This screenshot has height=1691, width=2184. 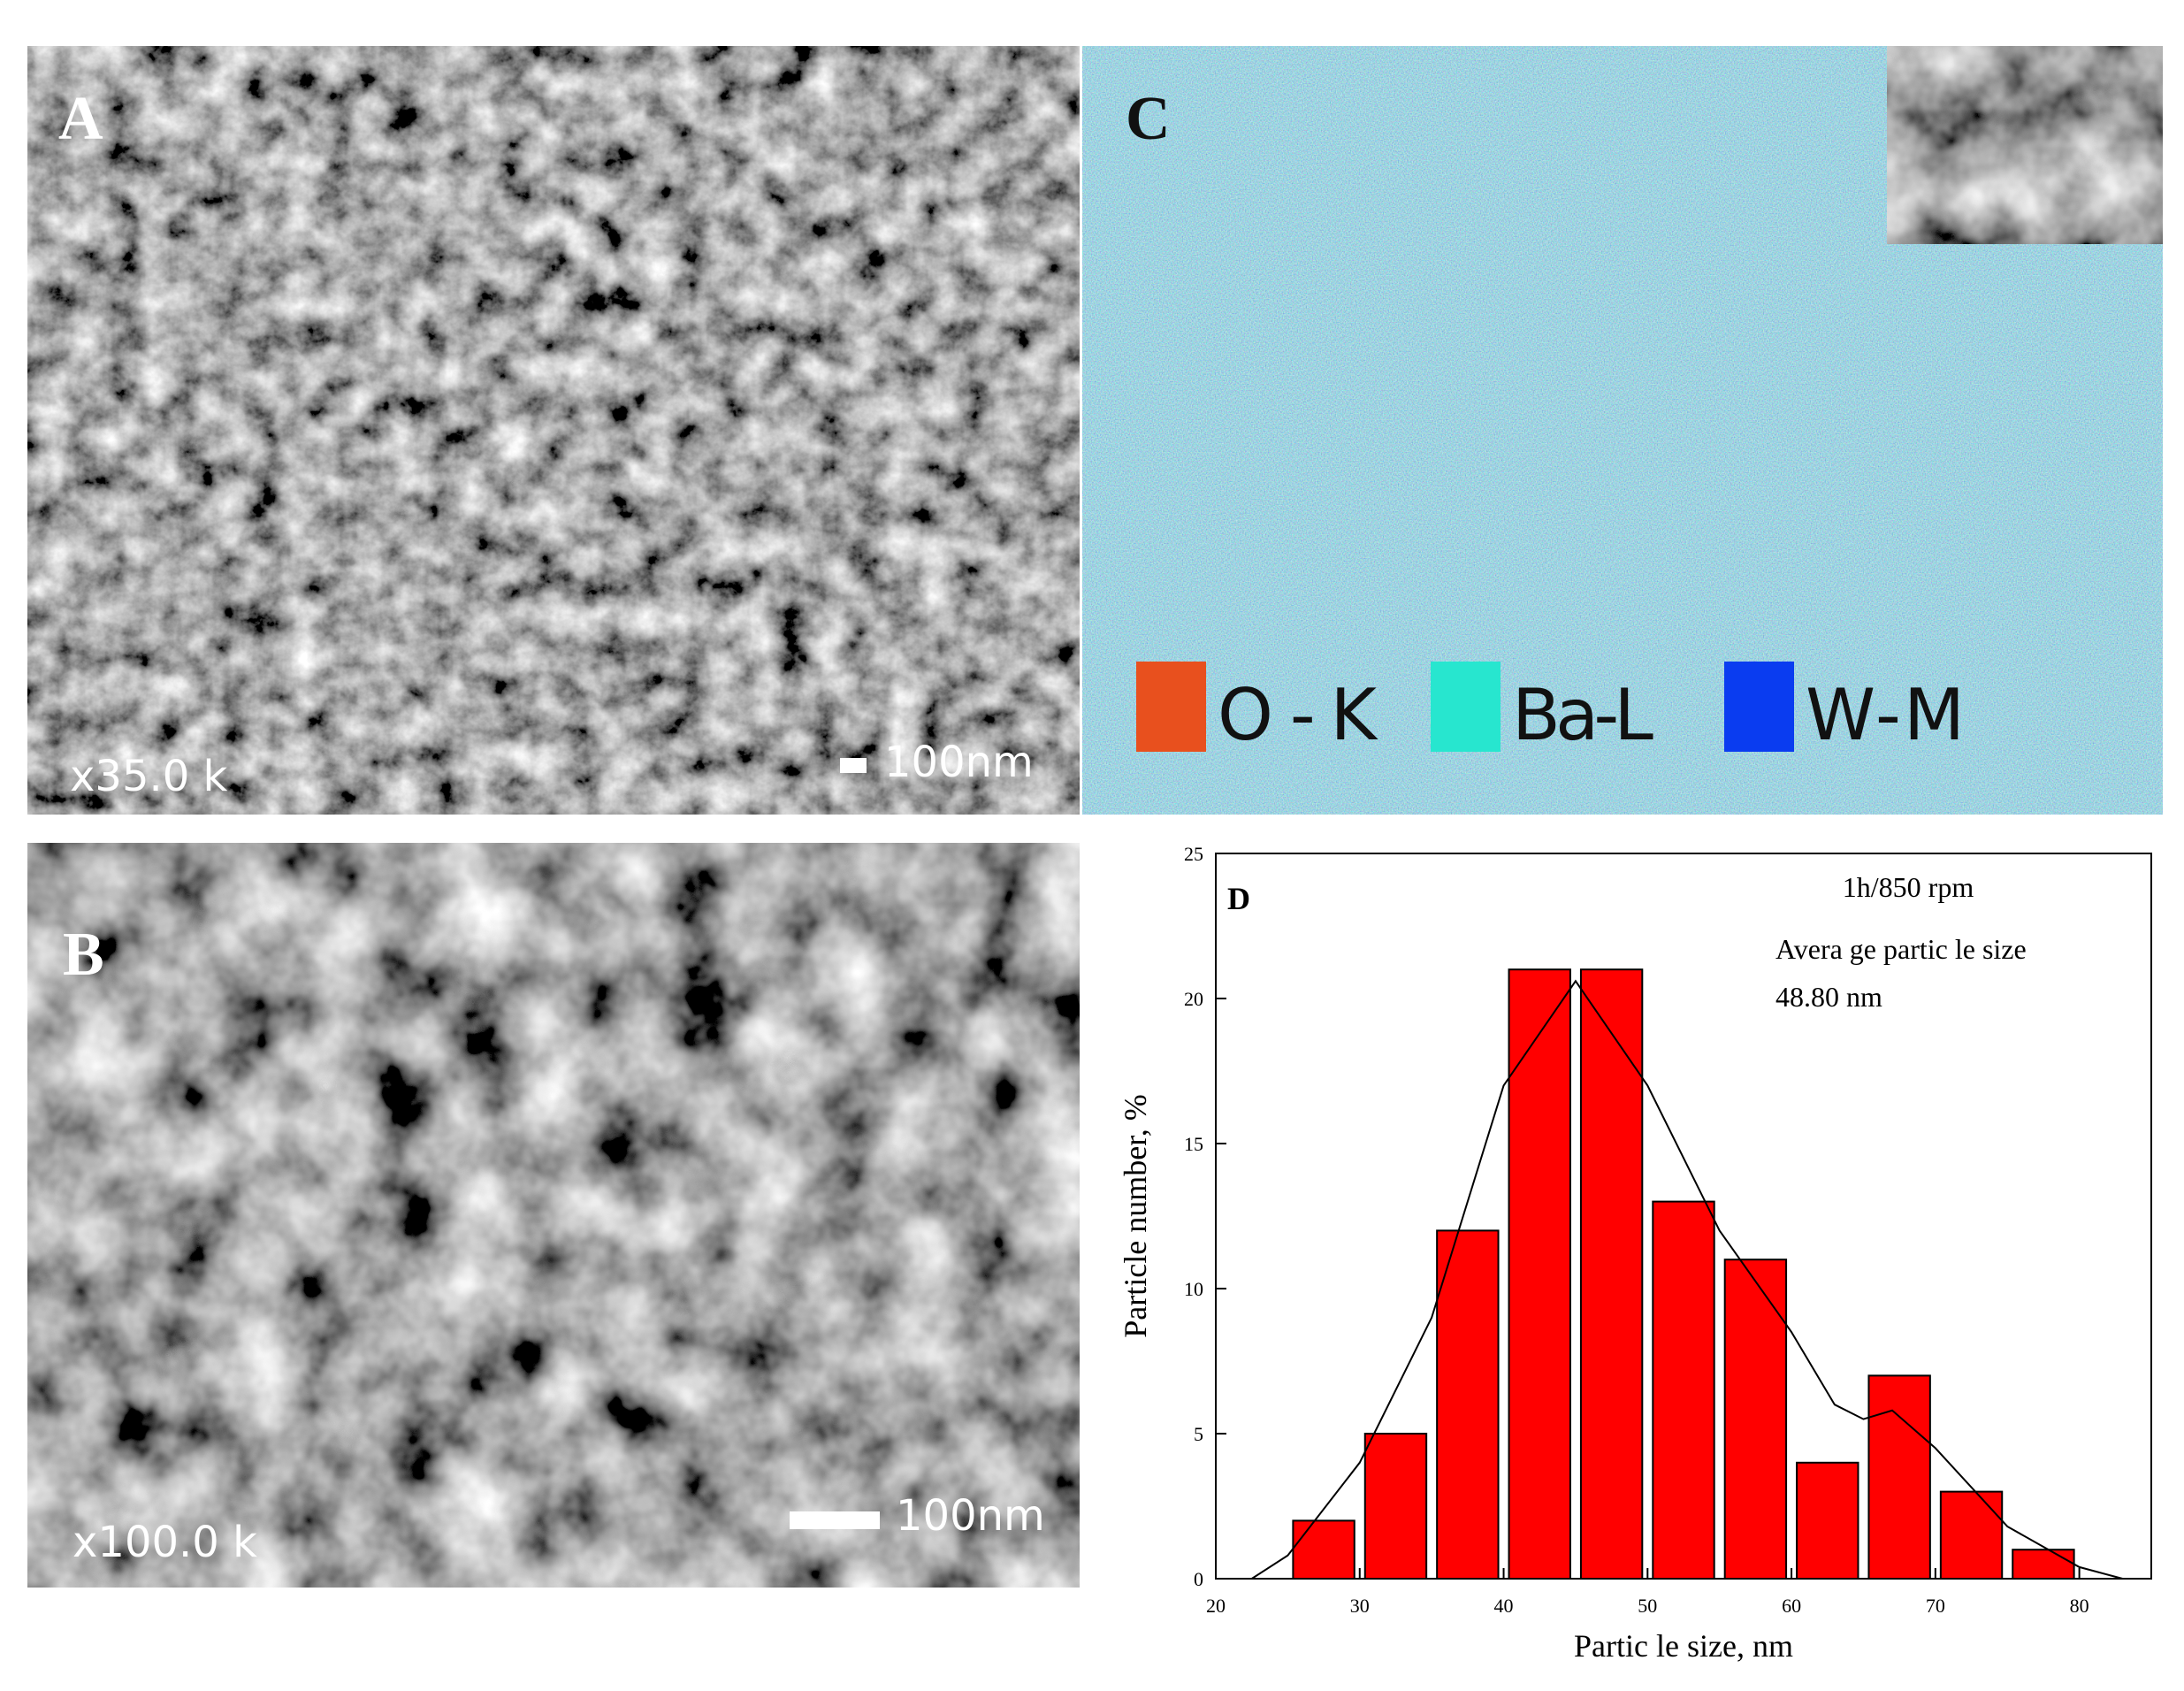 What do you see at coordinates (165, 1542) in the screenshot?
I see `magnification: x100.0 k` at bounding box center [165, 1542].